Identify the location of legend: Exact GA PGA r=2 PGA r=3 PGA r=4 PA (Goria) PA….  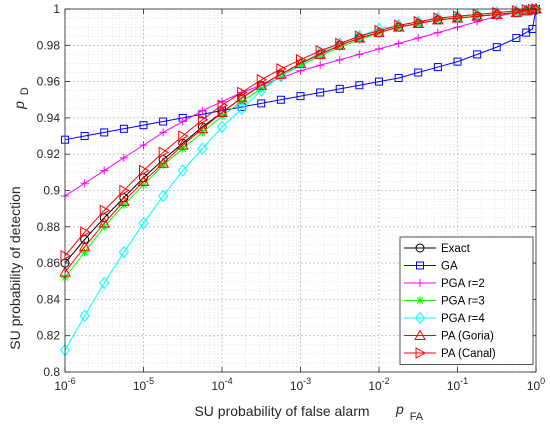
(466, 300).